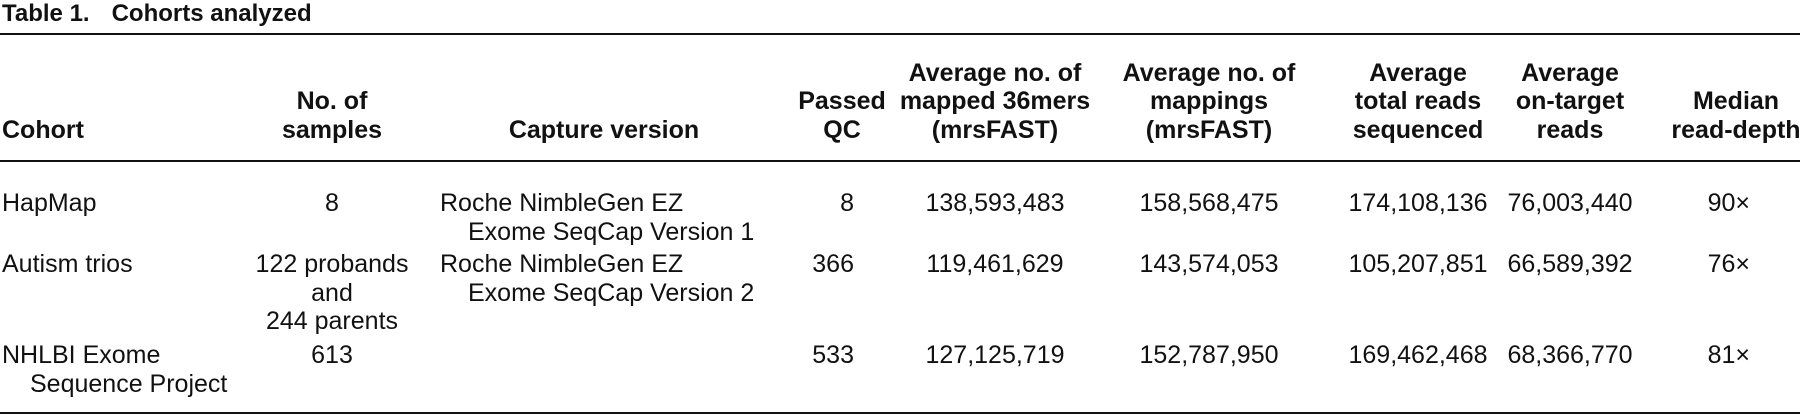  I want to click on table-cell: Exome SeqCap Version 1, so click(611, 231).